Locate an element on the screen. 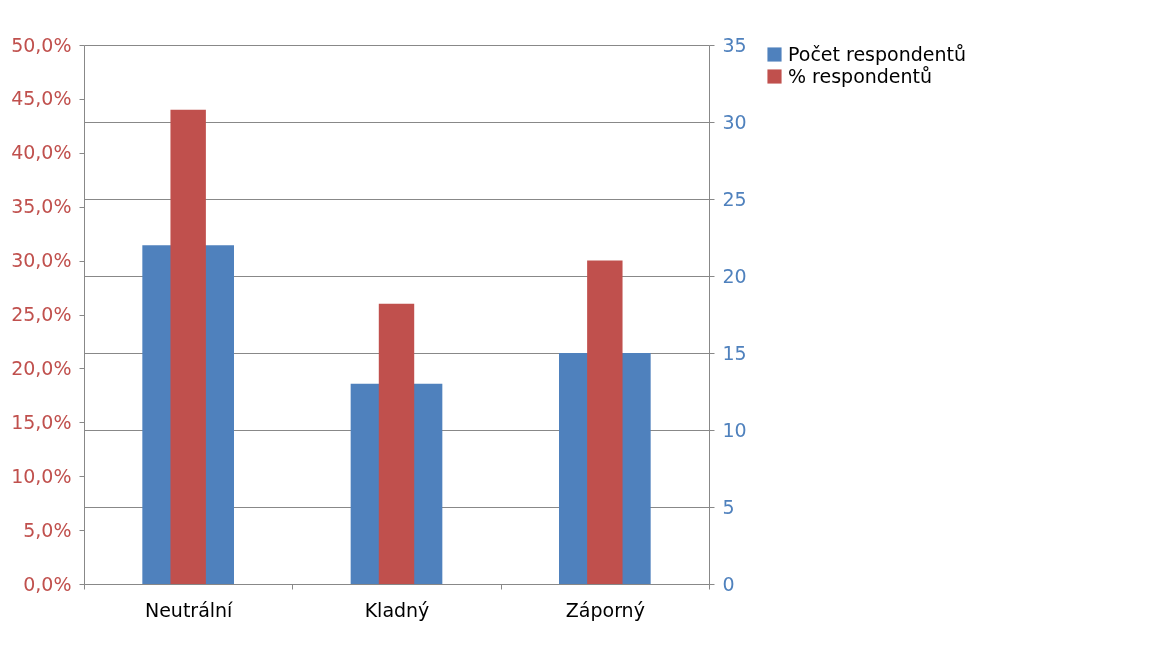 This screenshot has width=1157, height=648. y2-tick-label: 25 is located at coordinates (734, 198).